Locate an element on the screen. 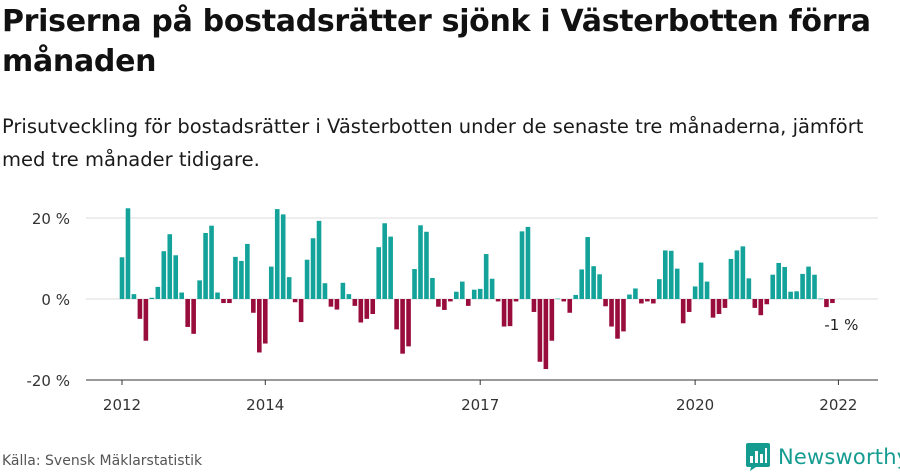  x-axis is located at coordinates (482, 382).